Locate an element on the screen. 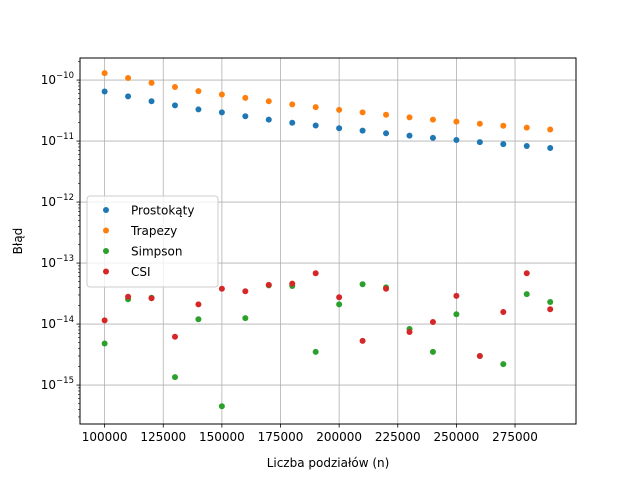  x-tick-label: 175000 is located at coordinates (281, 437).